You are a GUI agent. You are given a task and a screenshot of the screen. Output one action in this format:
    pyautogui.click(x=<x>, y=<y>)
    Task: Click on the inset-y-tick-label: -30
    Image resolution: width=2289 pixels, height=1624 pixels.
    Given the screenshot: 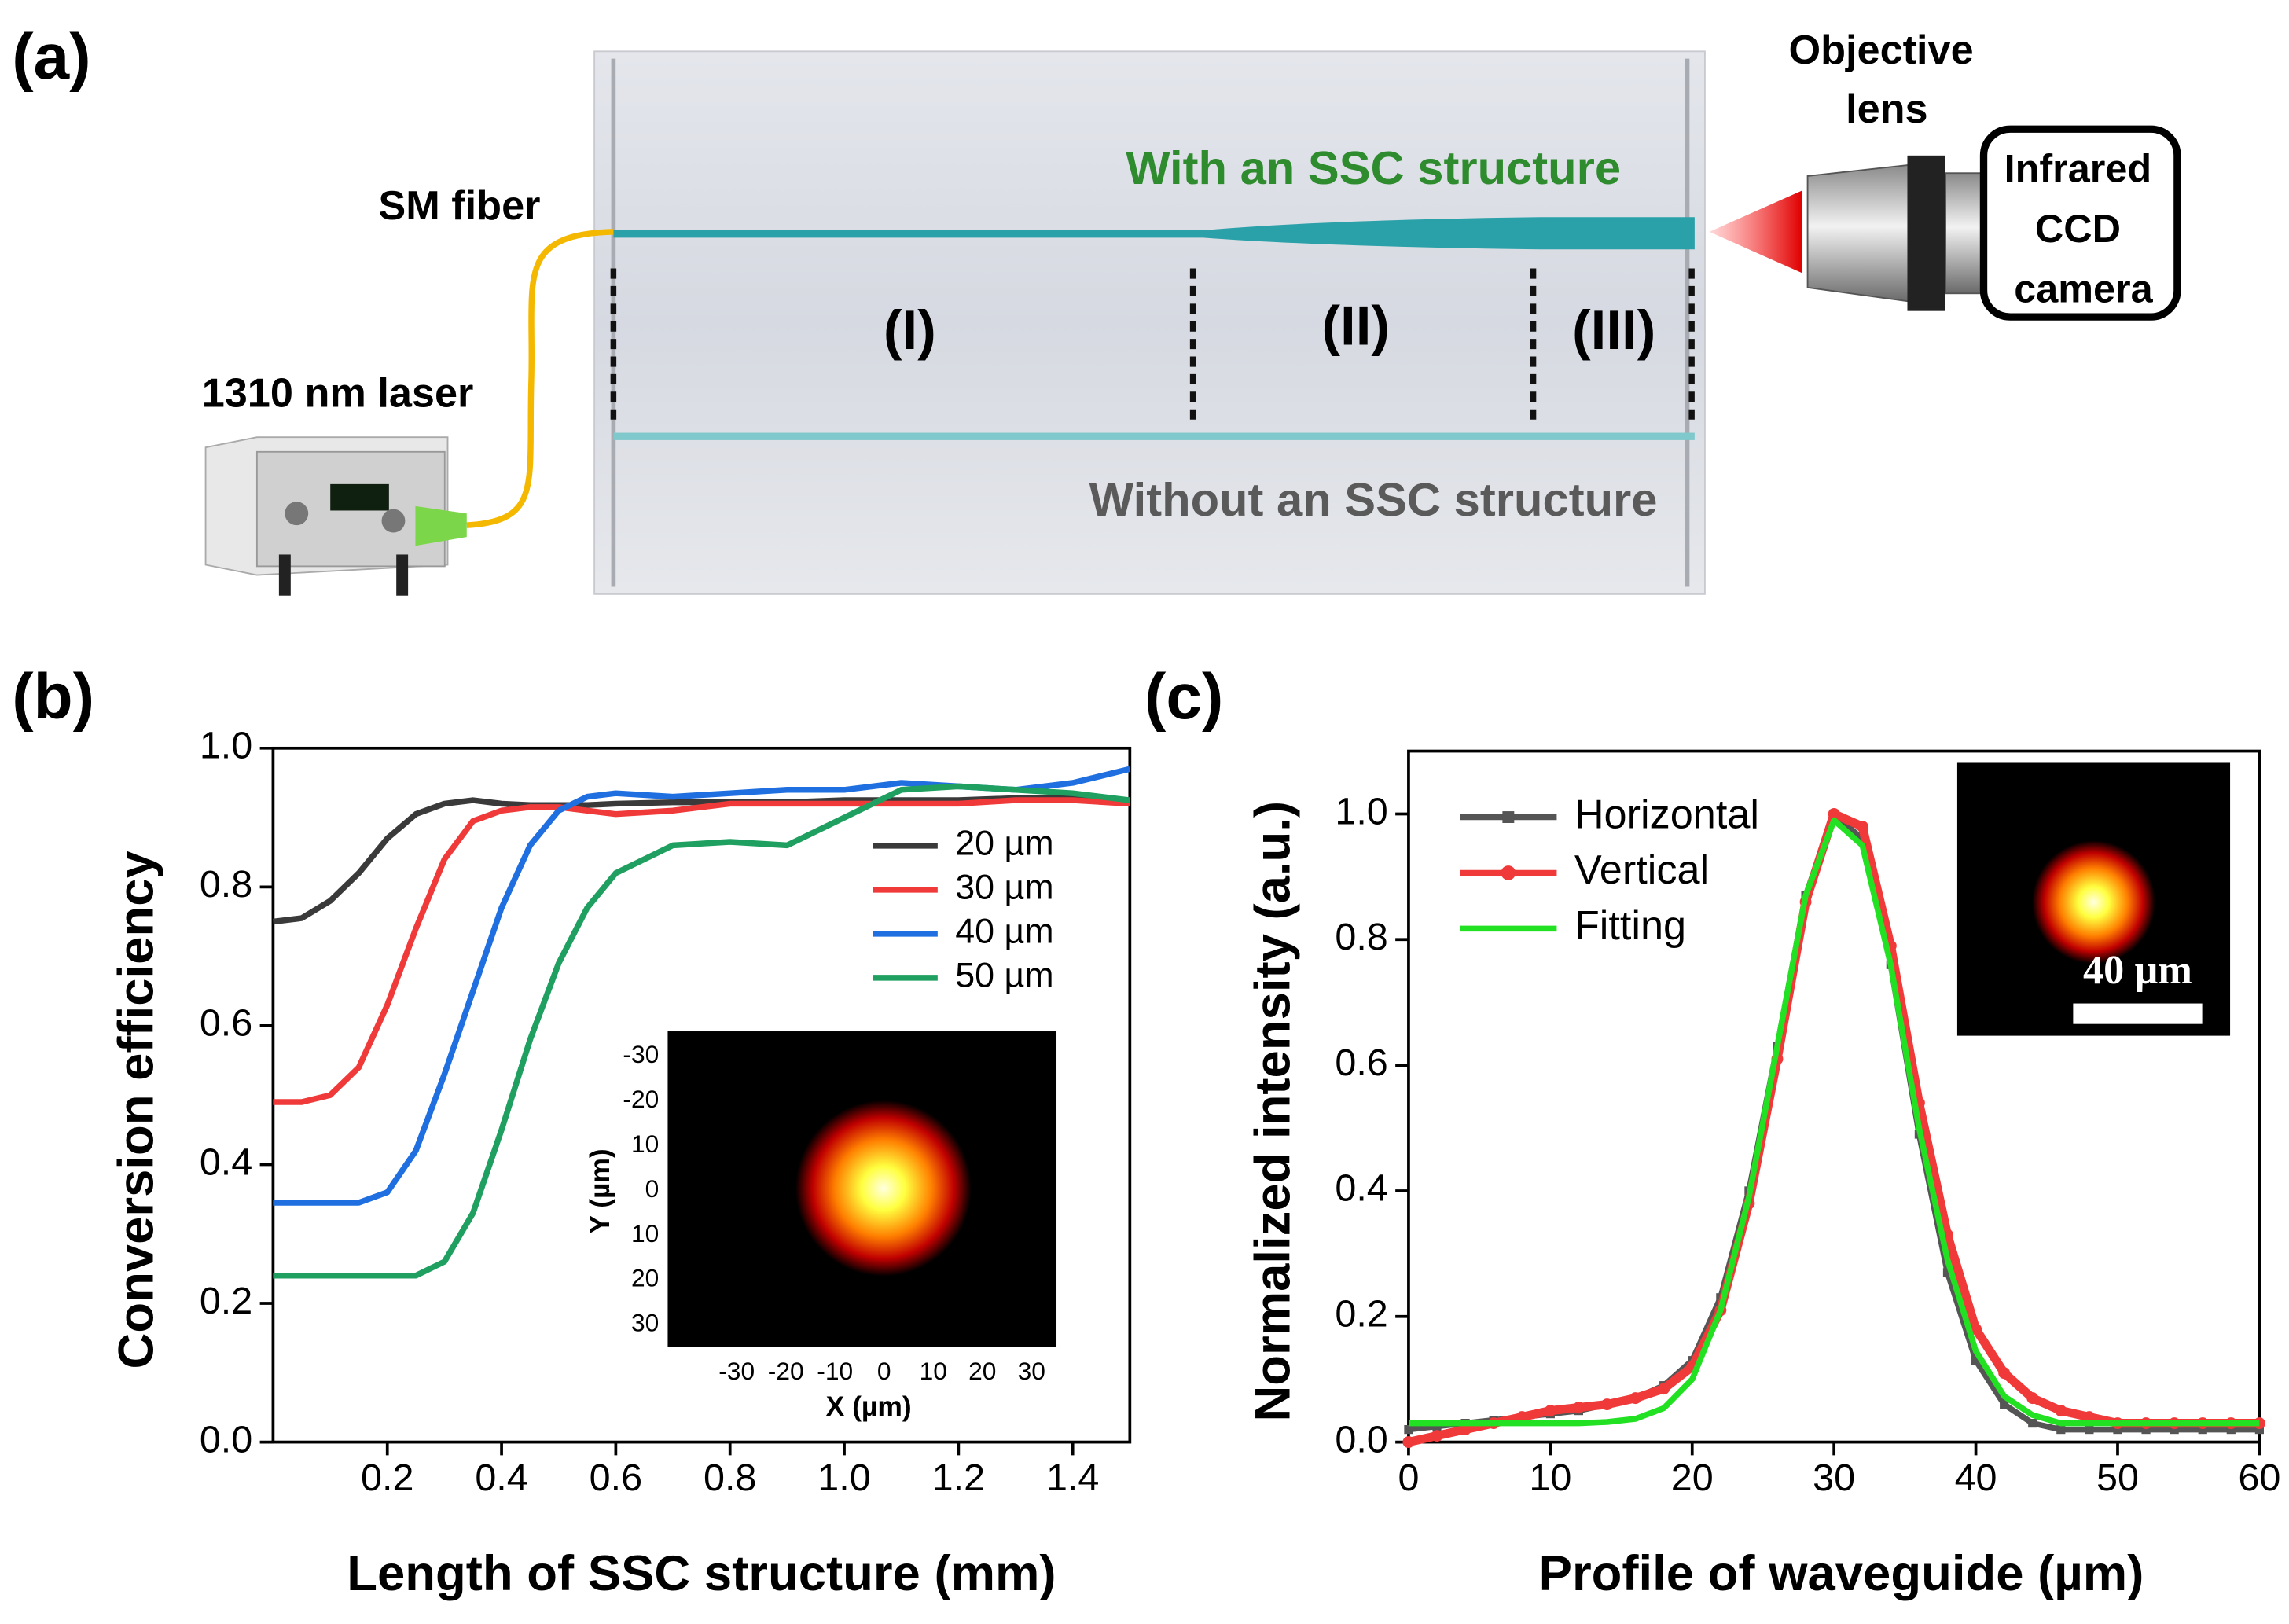 What is the action you would take?
    pyautogui.click(x=641, y=1054)
    